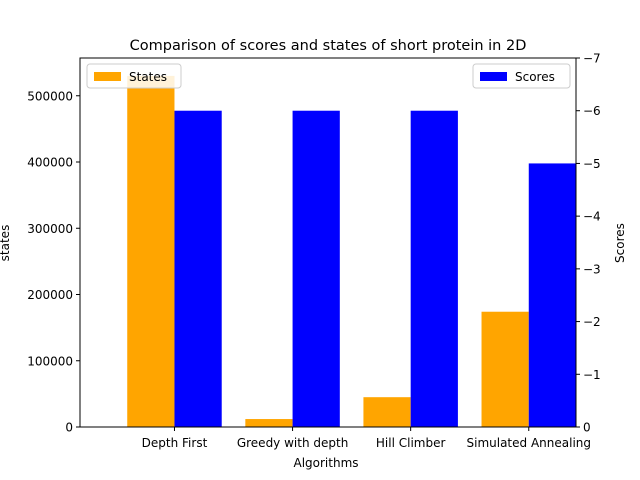 The height and width of the screenshot is (480, 640). I want to click on y-right-tick-label: −4, so click(592, 217).